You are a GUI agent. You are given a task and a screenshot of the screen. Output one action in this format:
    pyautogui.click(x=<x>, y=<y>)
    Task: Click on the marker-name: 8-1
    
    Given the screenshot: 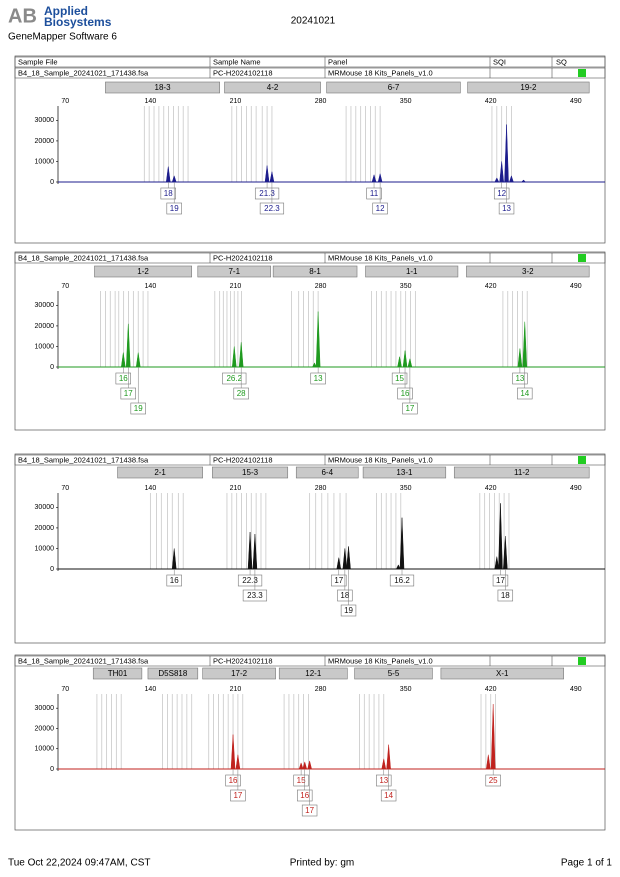 What is the action you would take?
    pyautogui.click(x=315, y=271)
    